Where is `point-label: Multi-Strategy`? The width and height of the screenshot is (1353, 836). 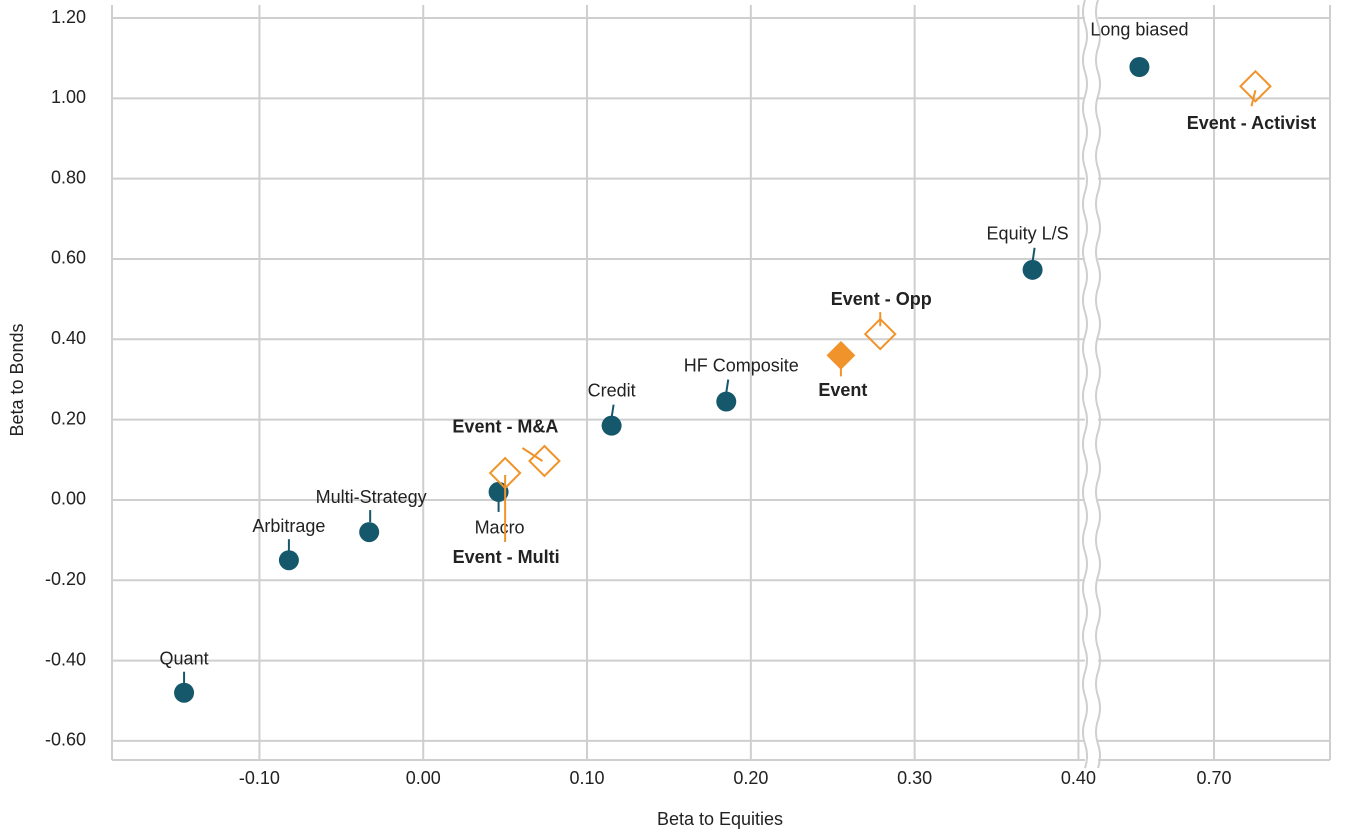 point-label: Multi-Strategy is located at coordinates (371, 497).